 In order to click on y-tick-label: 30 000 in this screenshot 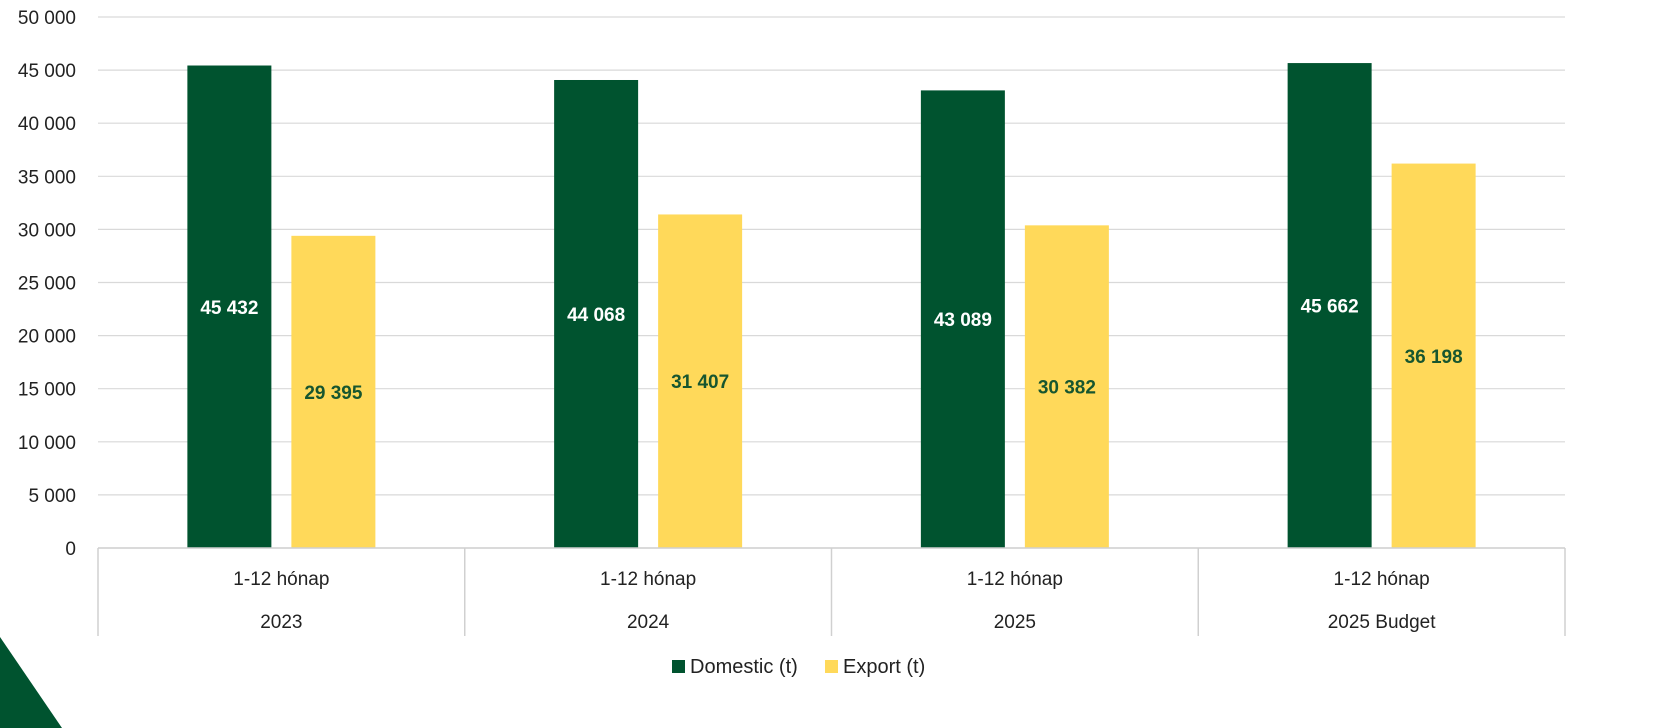, I will do `click(47, 230)`.